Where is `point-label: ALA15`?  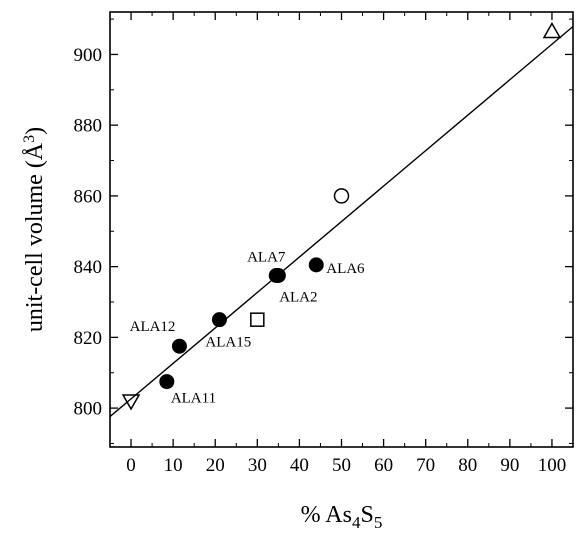
point-label: ALA15 is located at coordinates (228, 343).